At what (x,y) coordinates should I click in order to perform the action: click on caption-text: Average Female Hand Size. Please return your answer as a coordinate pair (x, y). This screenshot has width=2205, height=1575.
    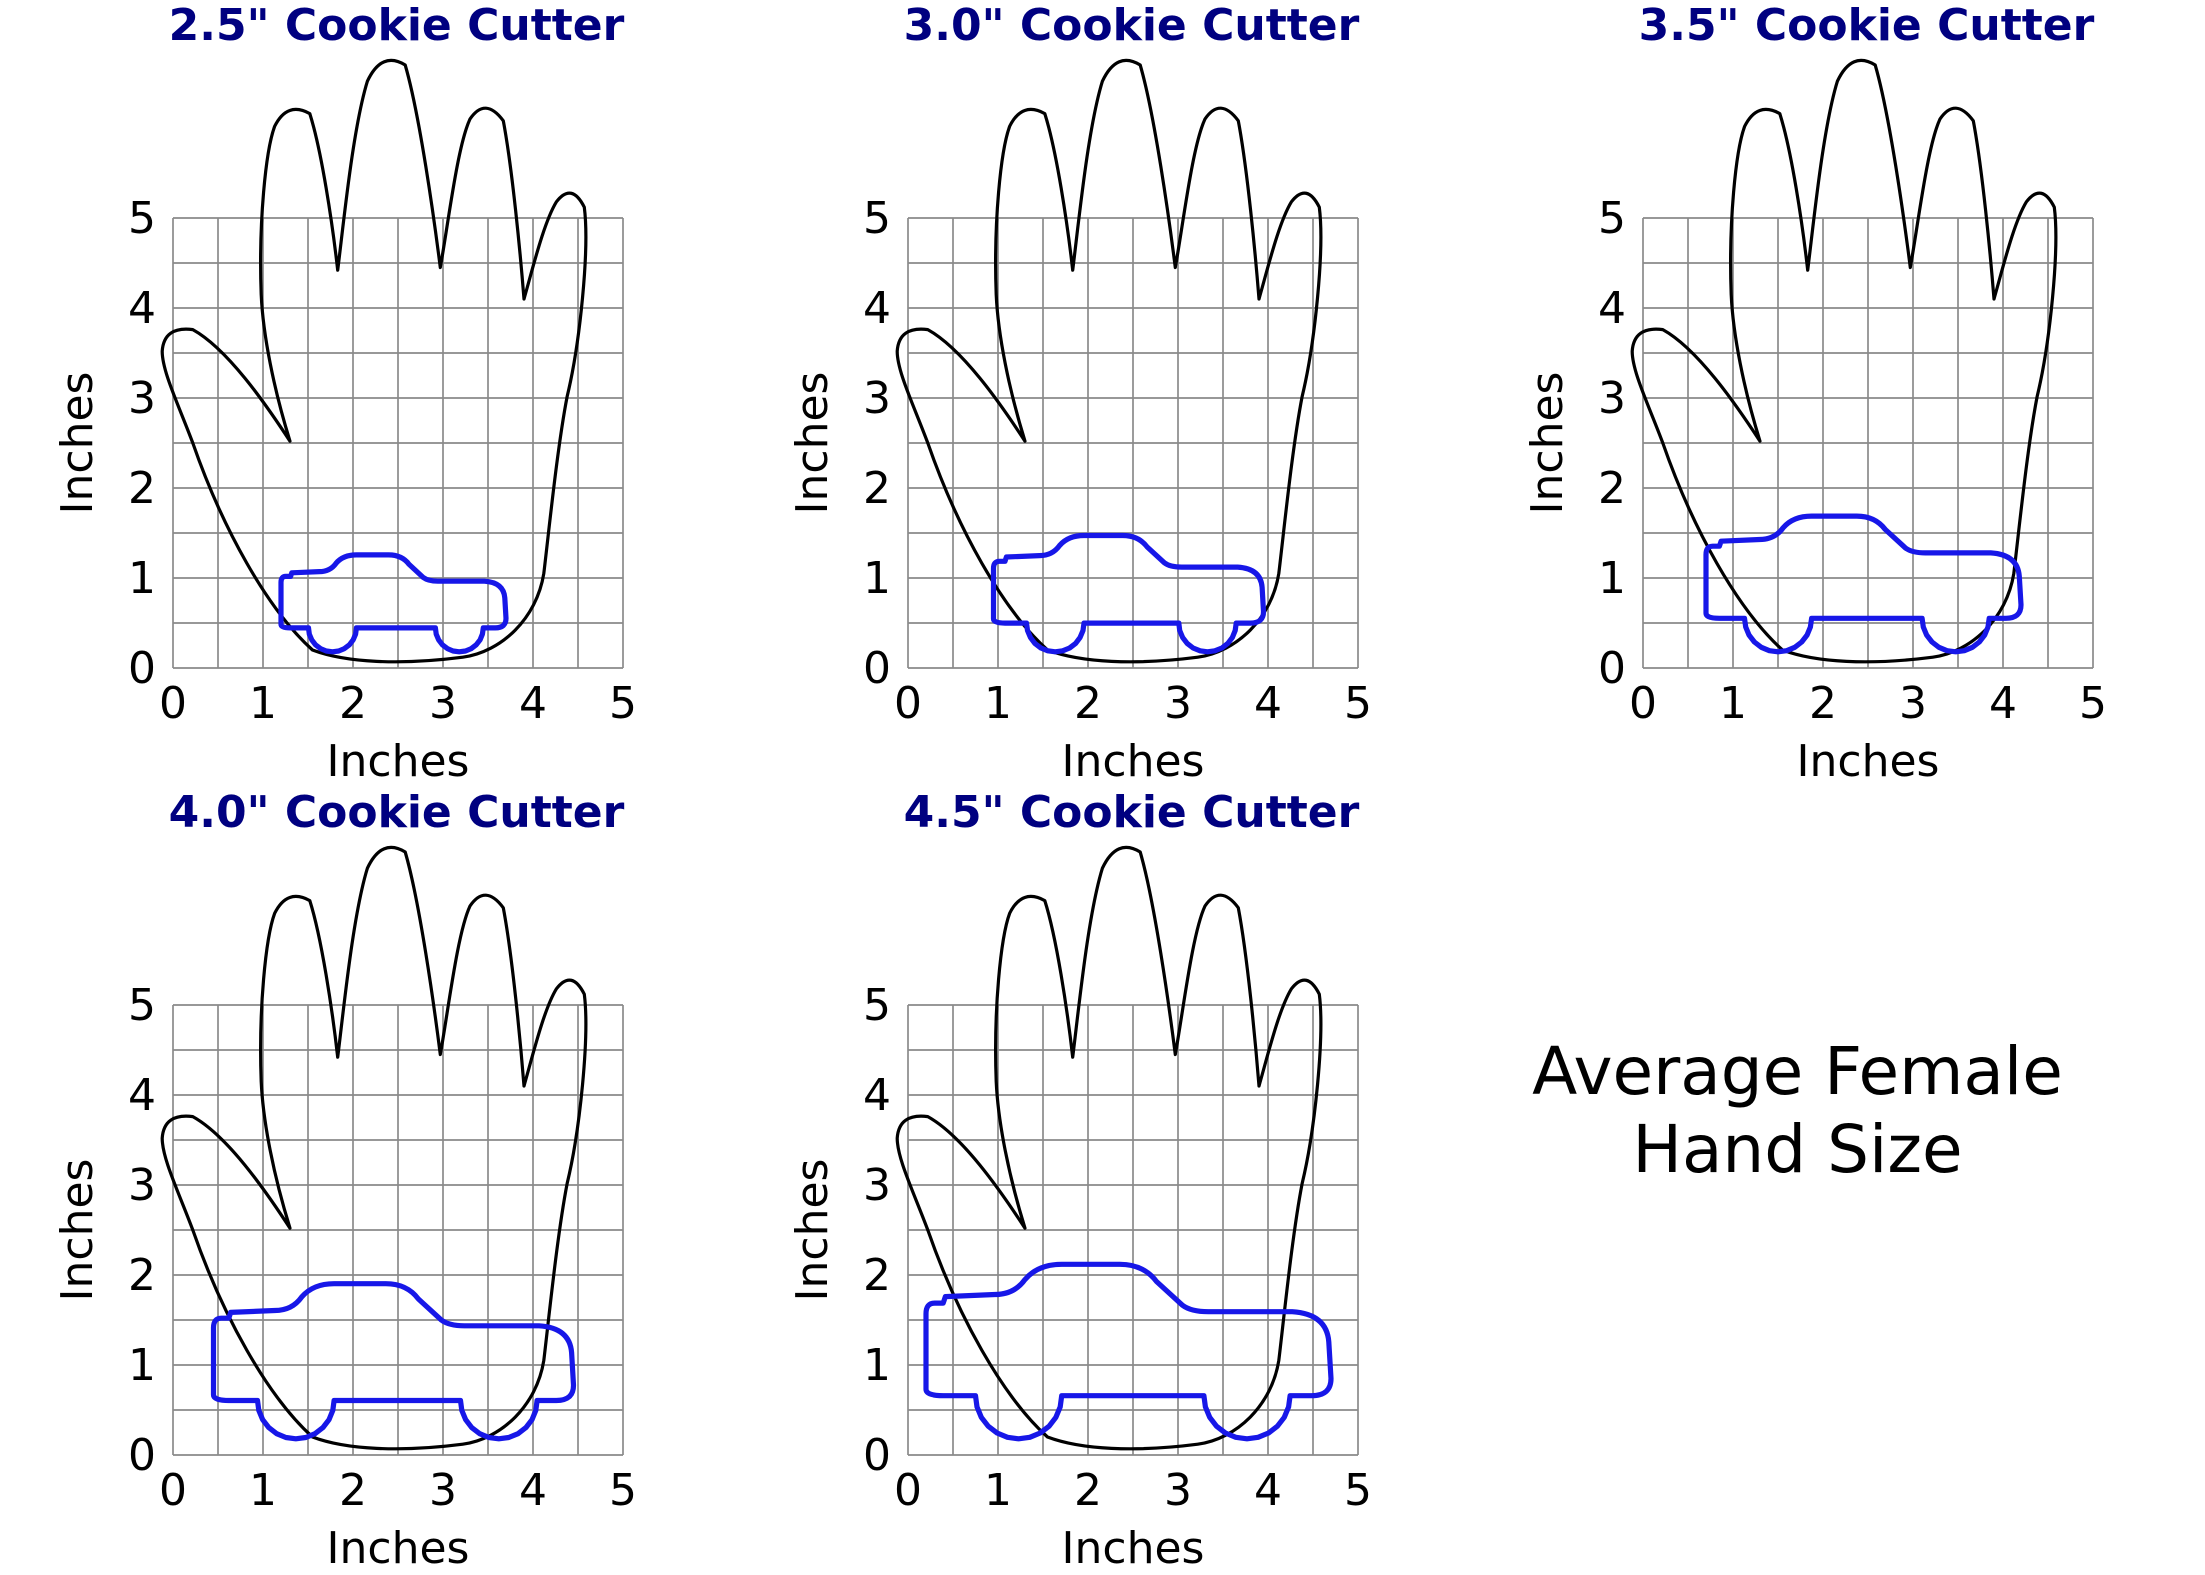
    Looking at the image, I should click on (1797, 1111).